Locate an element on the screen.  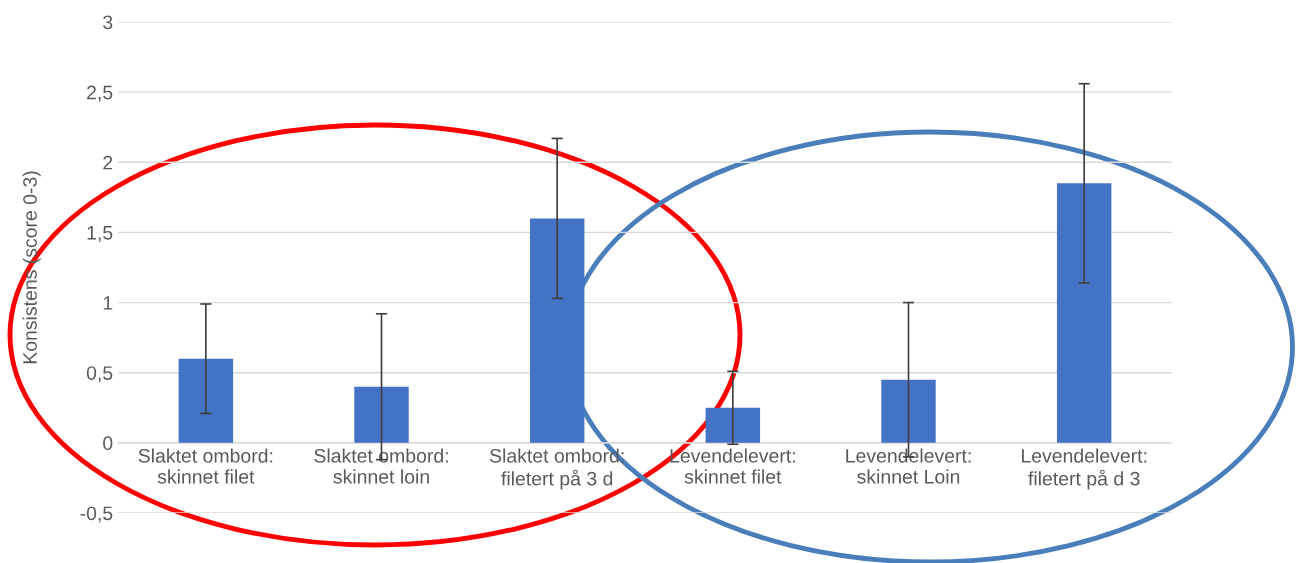
x-tick-label: Slaktet ombord: skinnet filet is located at coordinates (205, 466).